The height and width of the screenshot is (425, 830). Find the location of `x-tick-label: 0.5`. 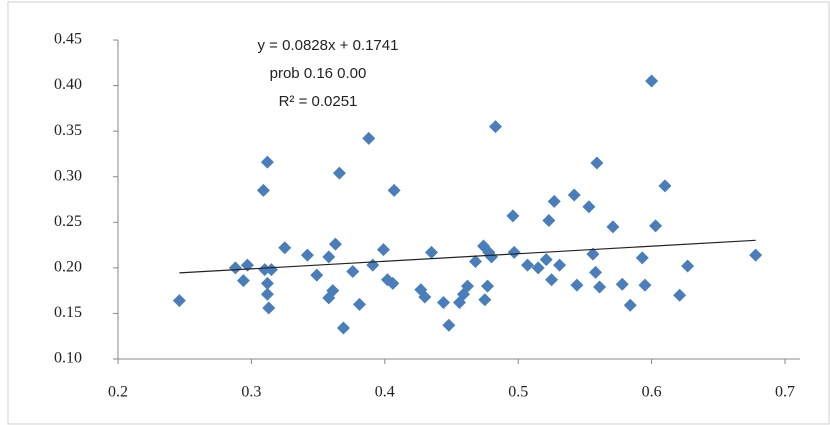

x-tick-label: 0.5 is located at coordinates (518, 392).